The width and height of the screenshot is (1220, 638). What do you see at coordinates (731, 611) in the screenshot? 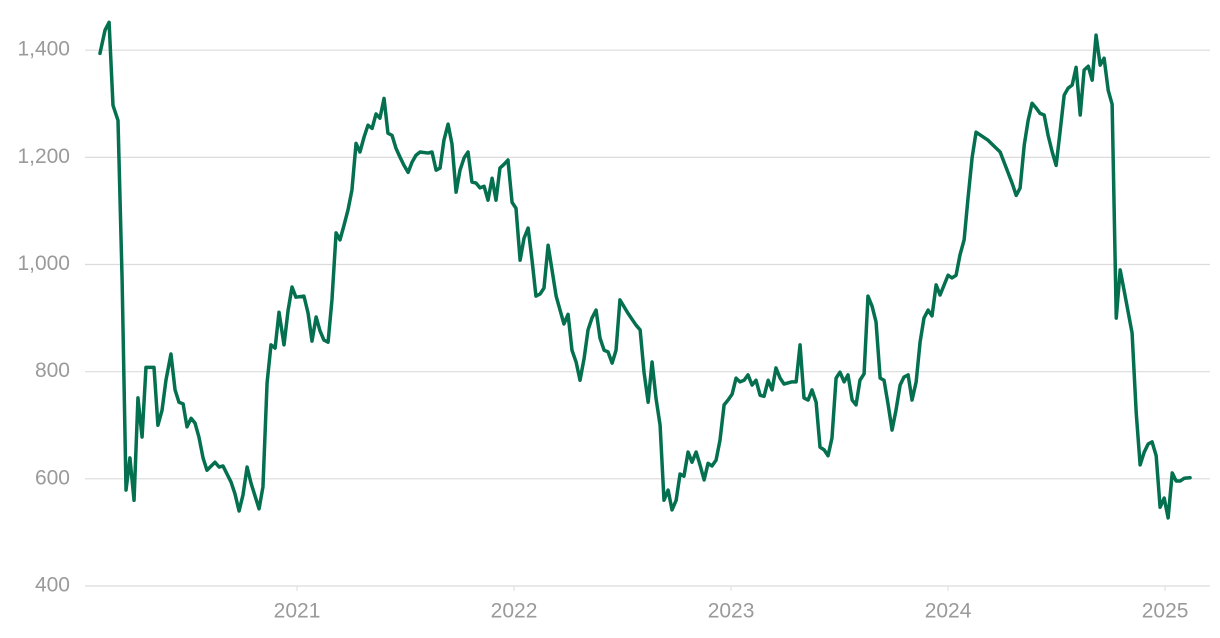
I see `x-tick-label: 2023` at bounding box center [731, 611].